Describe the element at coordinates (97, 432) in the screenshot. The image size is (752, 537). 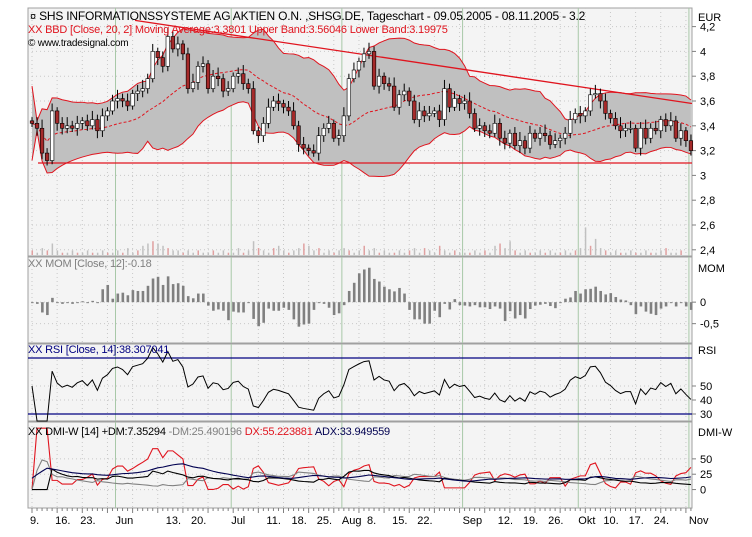
I see `plus-dm-legend: XX DMI-W [14] +DM:7.35294` at that location.